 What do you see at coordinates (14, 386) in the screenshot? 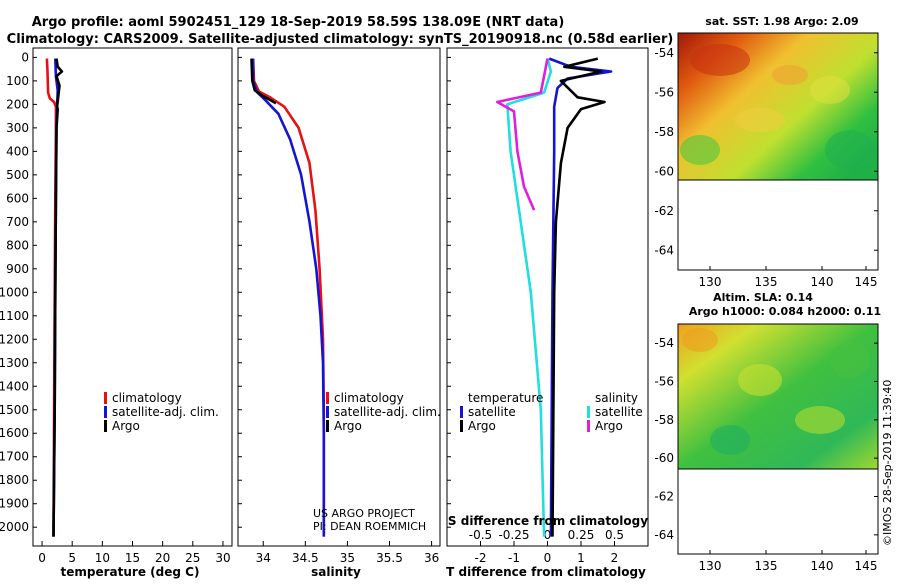
I see `depth-tick-label: 1400` at bounding box center [14, 386].